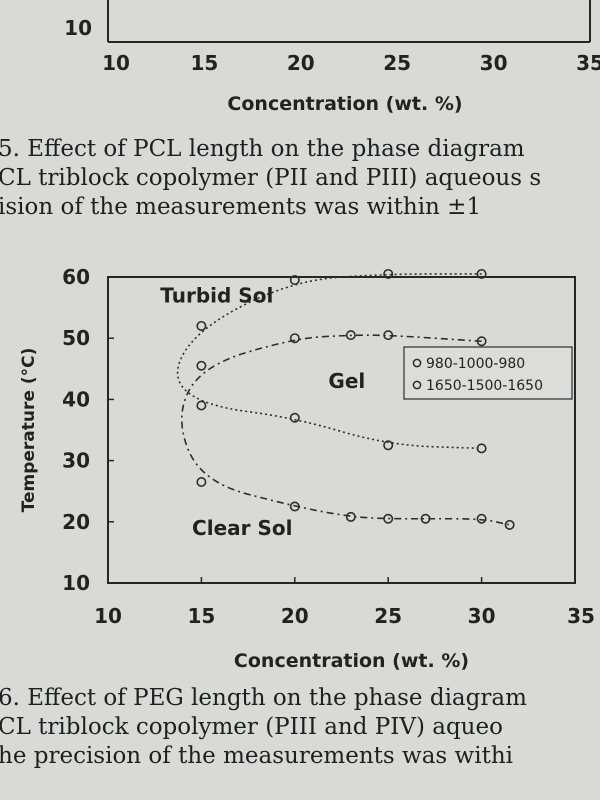  I want to click on top-chart-x-tick-label: 20, so click(301, 63).